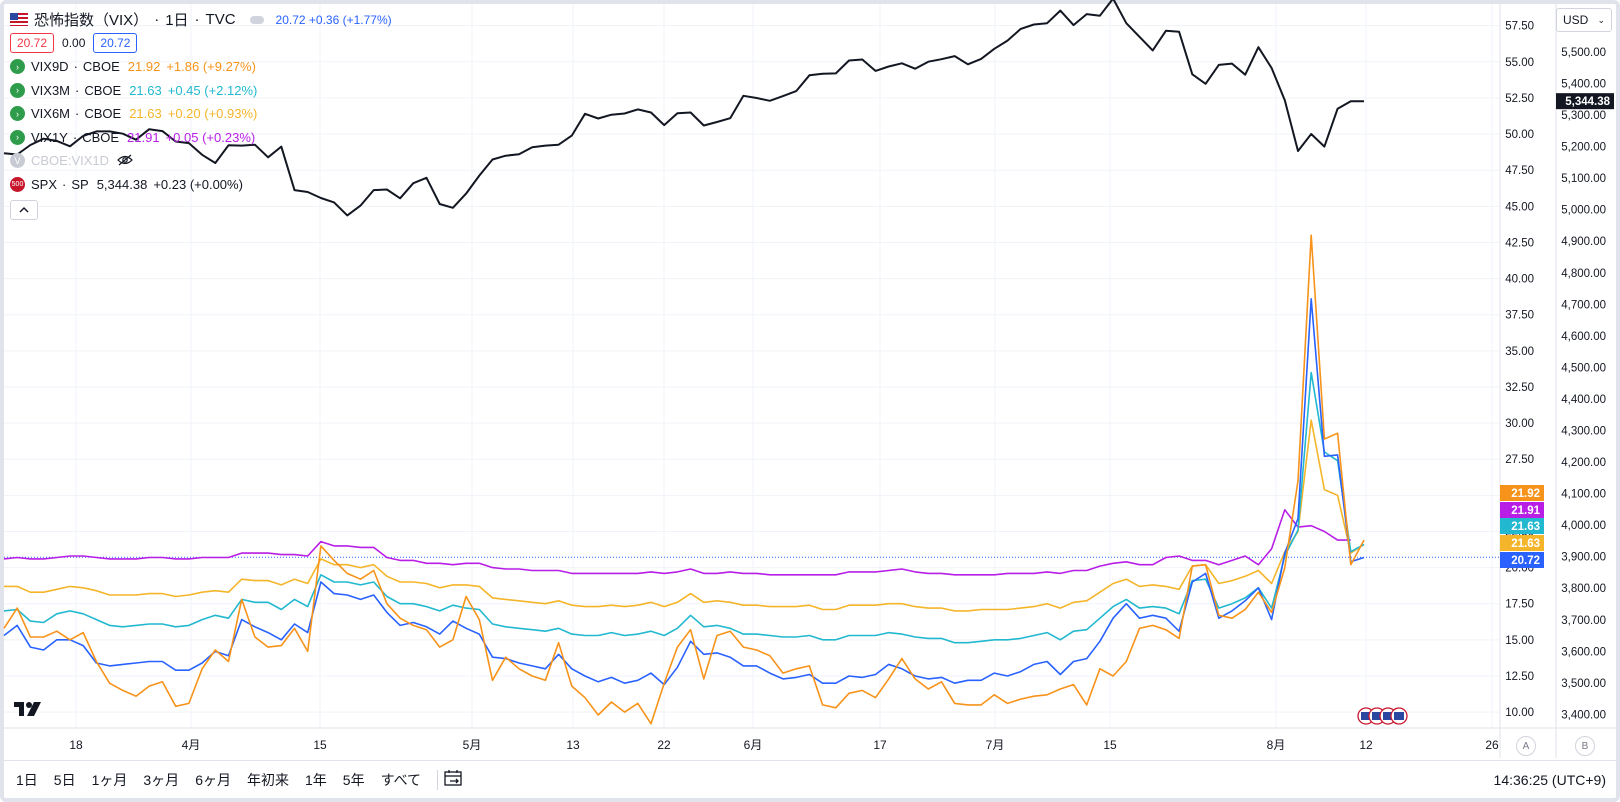  I want to click on left-axis-tick-label: 45.00, so click(1519, 207).